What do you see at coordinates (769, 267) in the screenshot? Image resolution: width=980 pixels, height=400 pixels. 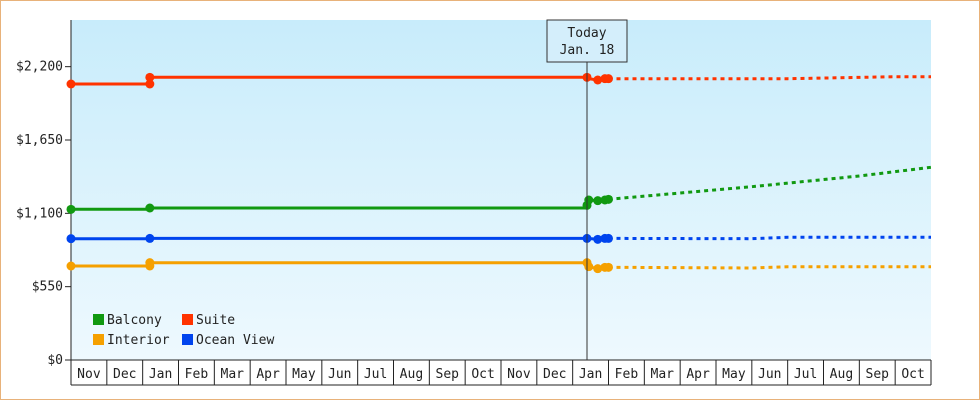 I see `forecast-line-interior` at bounding box center [769, 267].